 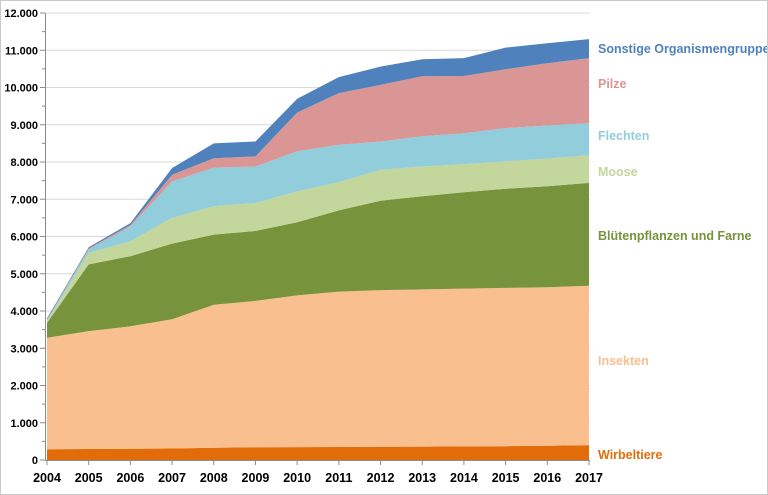 What do you see at coordinates (172, 478) in the screenshot?
I see `x-tick-label: 2007` at bounding box center [172, 478].